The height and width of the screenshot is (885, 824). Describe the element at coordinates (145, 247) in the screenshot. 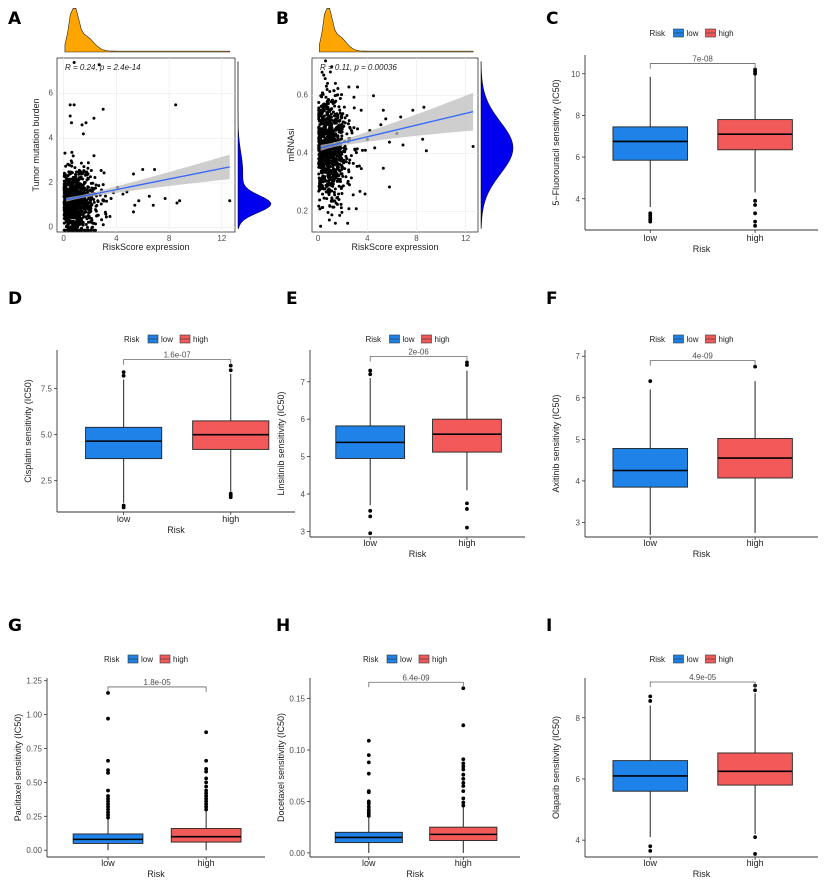

I see `x-axis-title: RiskScore expression` at that location.